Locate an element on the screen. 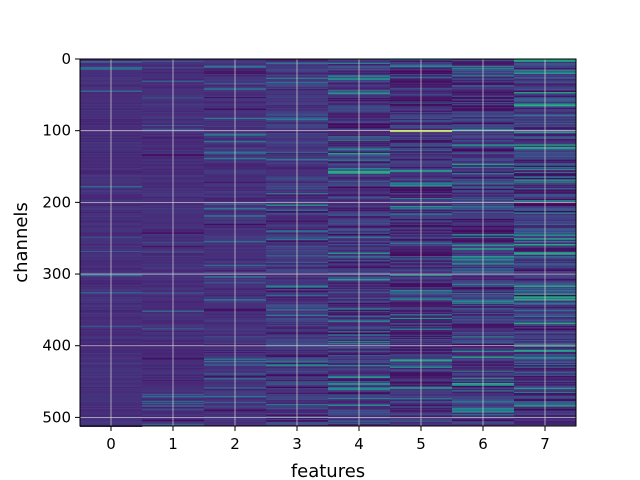 The height and width of the screenshot is (480, 640). y-tick-label-0: 0 is located at coordinates (66, 59).